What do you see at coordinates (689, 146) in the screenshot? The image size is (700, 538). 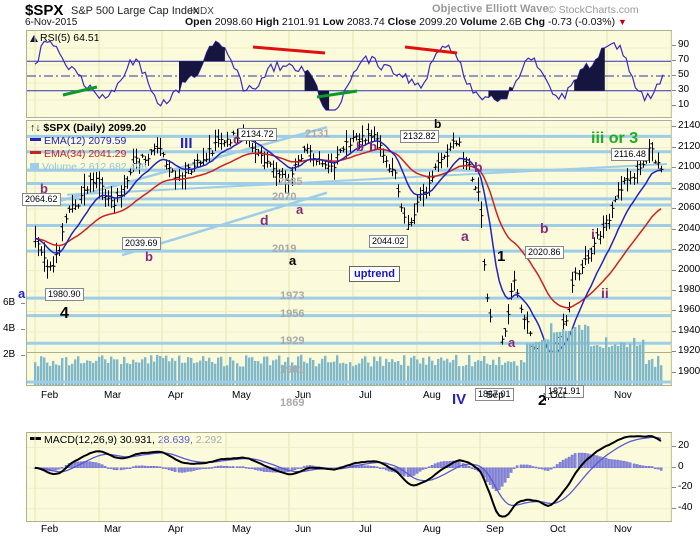 I see `price-tick-2120: 2120` at bounding box center [689, 146].